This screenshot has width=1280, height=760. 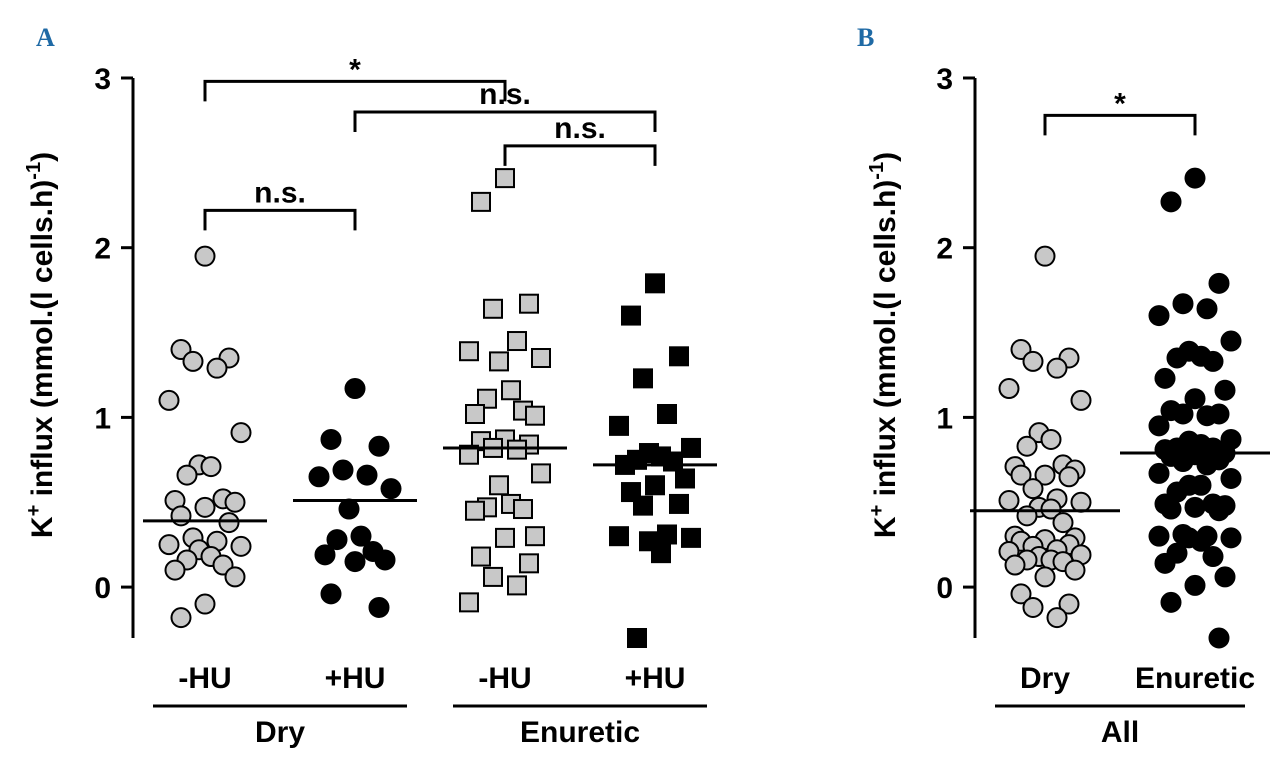 I want to click on significance-label: *, so click(x=355, y=69).